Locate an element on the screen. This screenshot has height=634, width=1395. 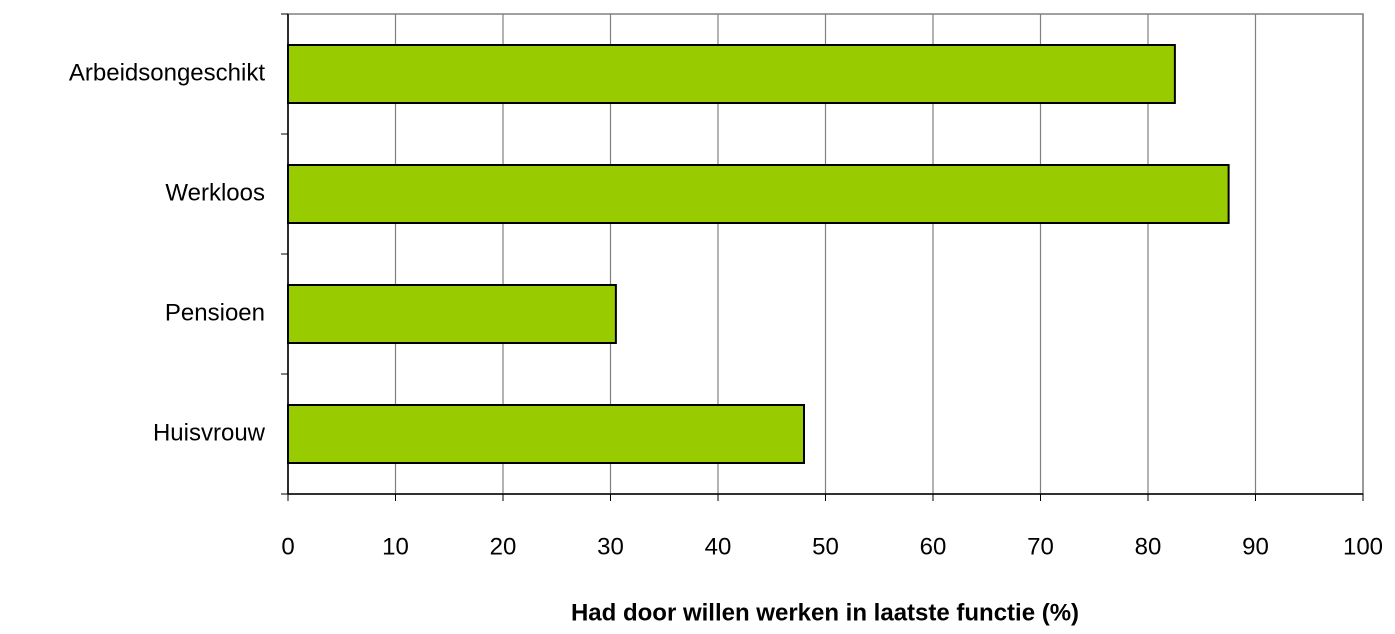
y-tick-label: Pensioen is located at coordinates (215, 312).